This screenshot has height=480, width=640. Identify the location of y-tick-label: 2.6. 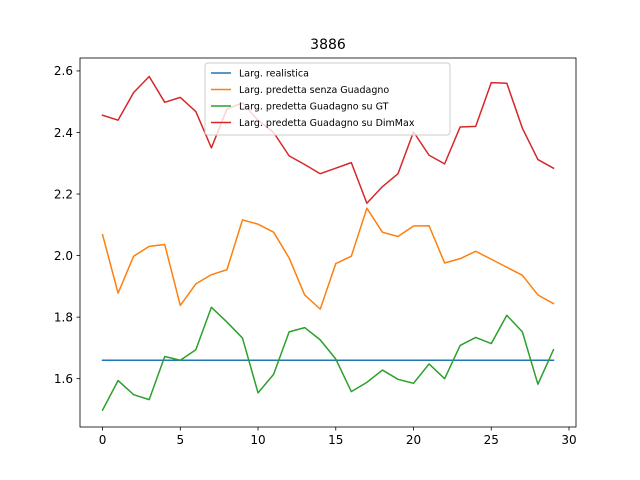
(63, 71).